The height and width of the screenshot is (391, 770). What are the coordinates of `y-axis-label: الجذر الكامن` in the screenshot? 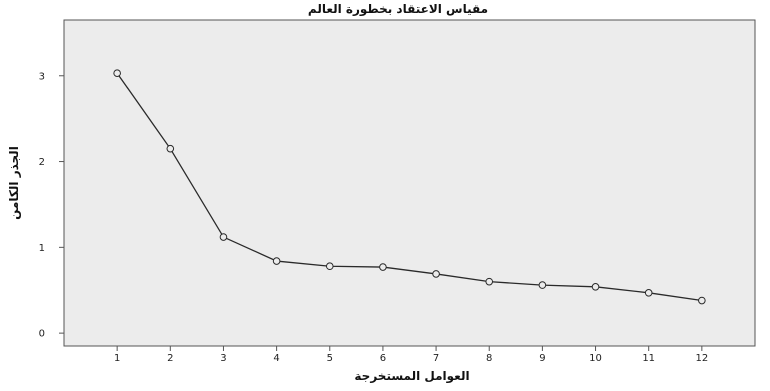 It's located at (14, 183).